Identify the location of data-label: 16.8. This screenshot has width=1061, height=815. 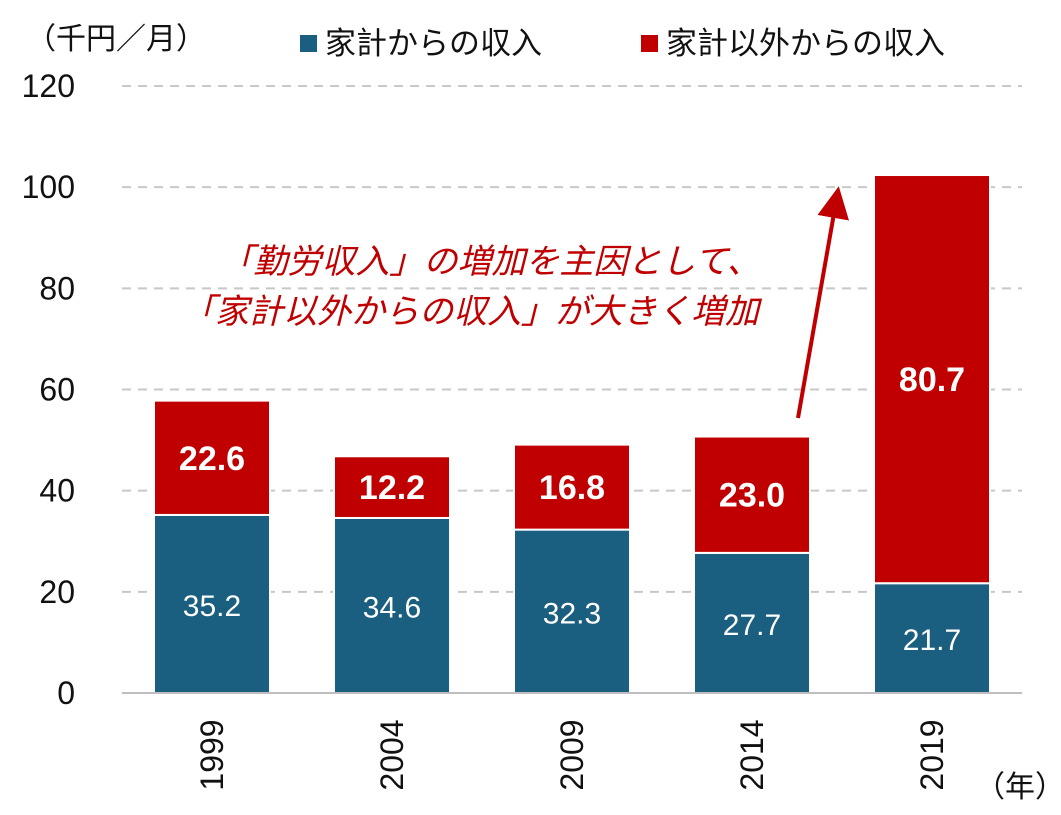
(572, 488).